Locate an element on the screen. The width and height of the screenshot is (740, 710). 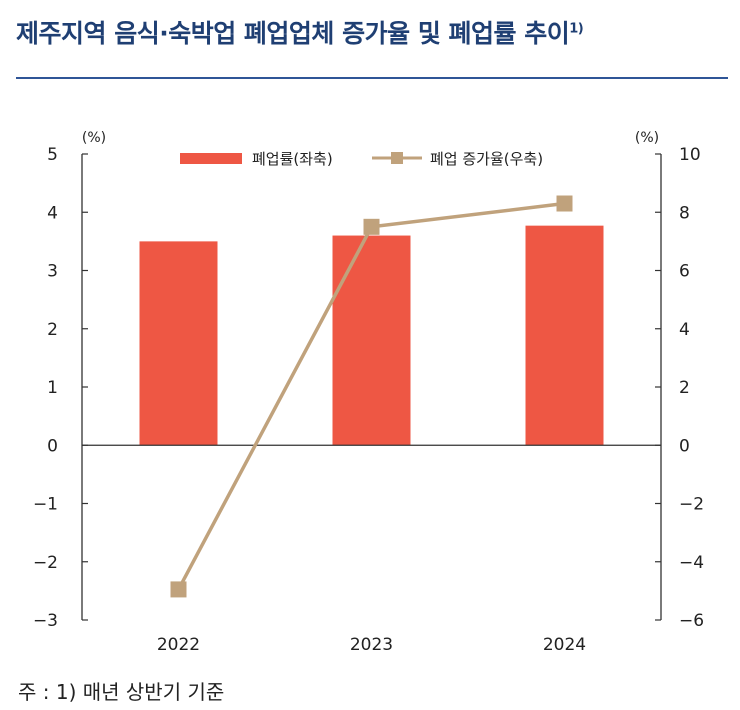
legend: 폐업률(좌축) 폐업 증가율(우축) is located at coordinates (361, 159).